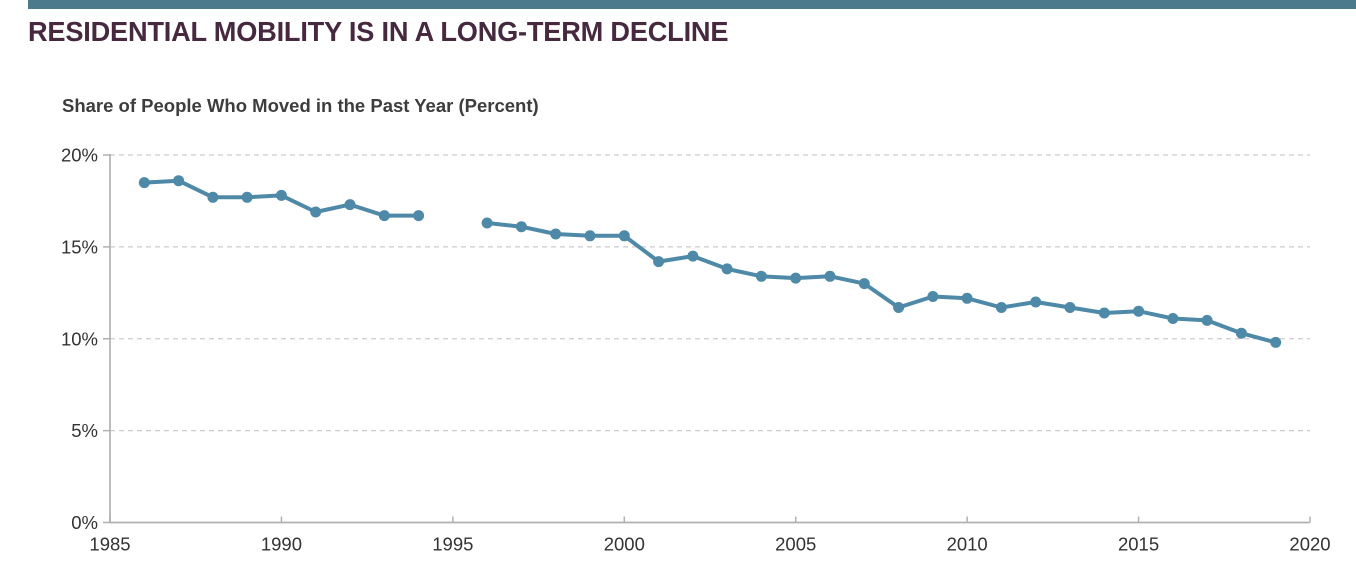 This screenshot has width=1356, height=588. I want to click on data-point-1987, so click(179, 181).